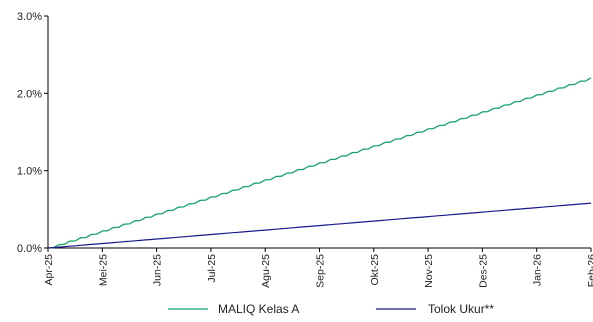  What do you see at coordinates (29, 172) in the screenshot?
I see `y-tick-label: 1.0%` at bounding box center [29, 172].